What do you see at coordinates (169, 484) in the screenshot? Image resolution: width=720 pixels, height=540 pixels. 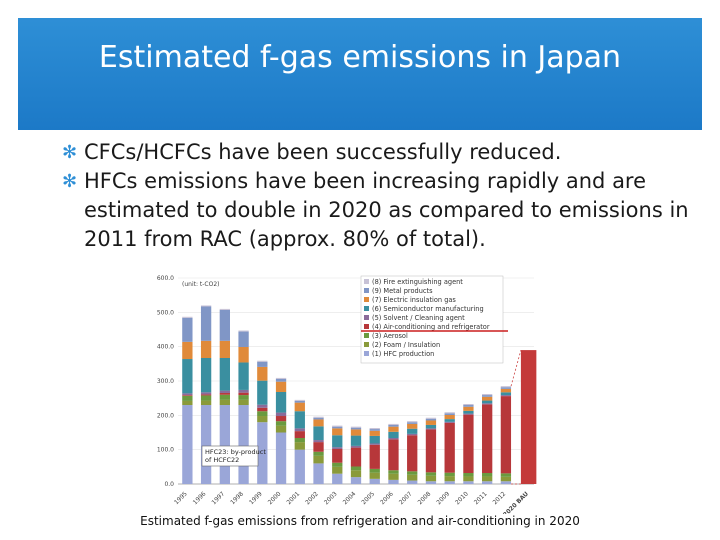 I see `y-tick-label: 0.0` at bounding box center [169, 484].